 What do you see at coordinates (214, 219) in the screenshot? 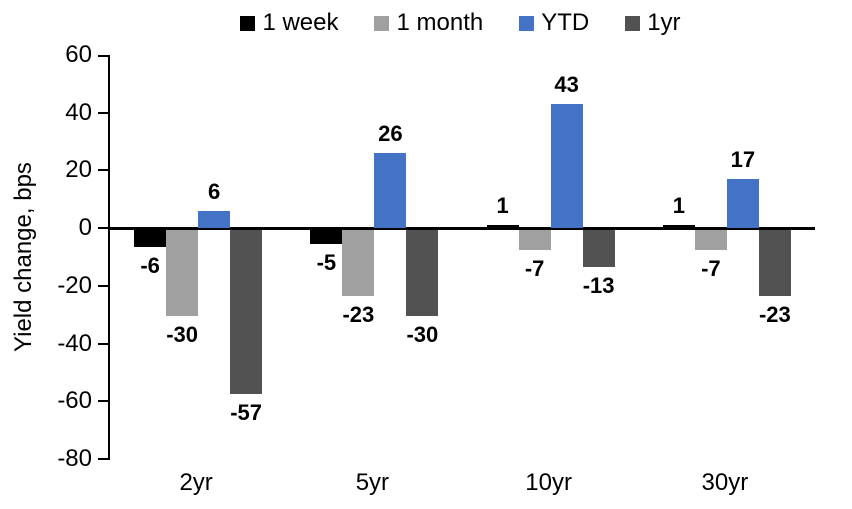
I see `bar-YTD-2yr` at bounding box center [214, 219].